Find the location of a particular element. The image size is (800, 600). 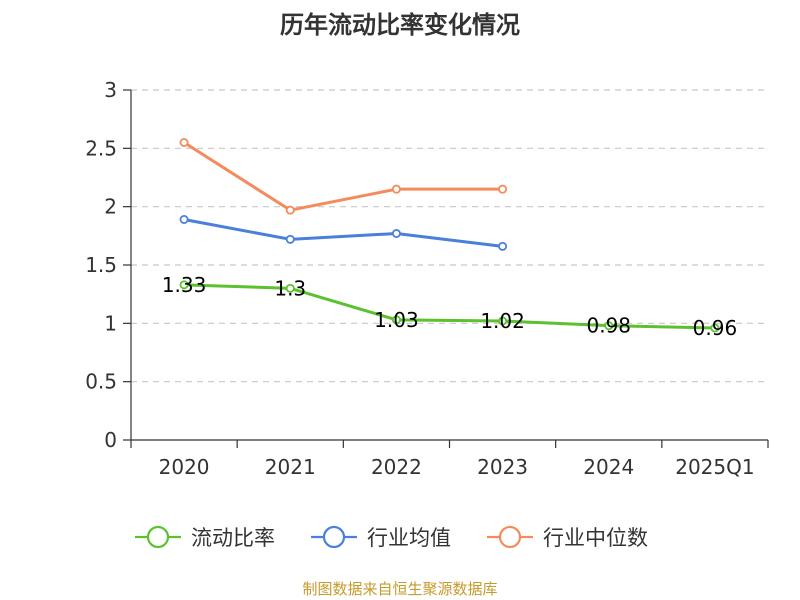

data-label: 1.02 is located at coordinates (502, 321).